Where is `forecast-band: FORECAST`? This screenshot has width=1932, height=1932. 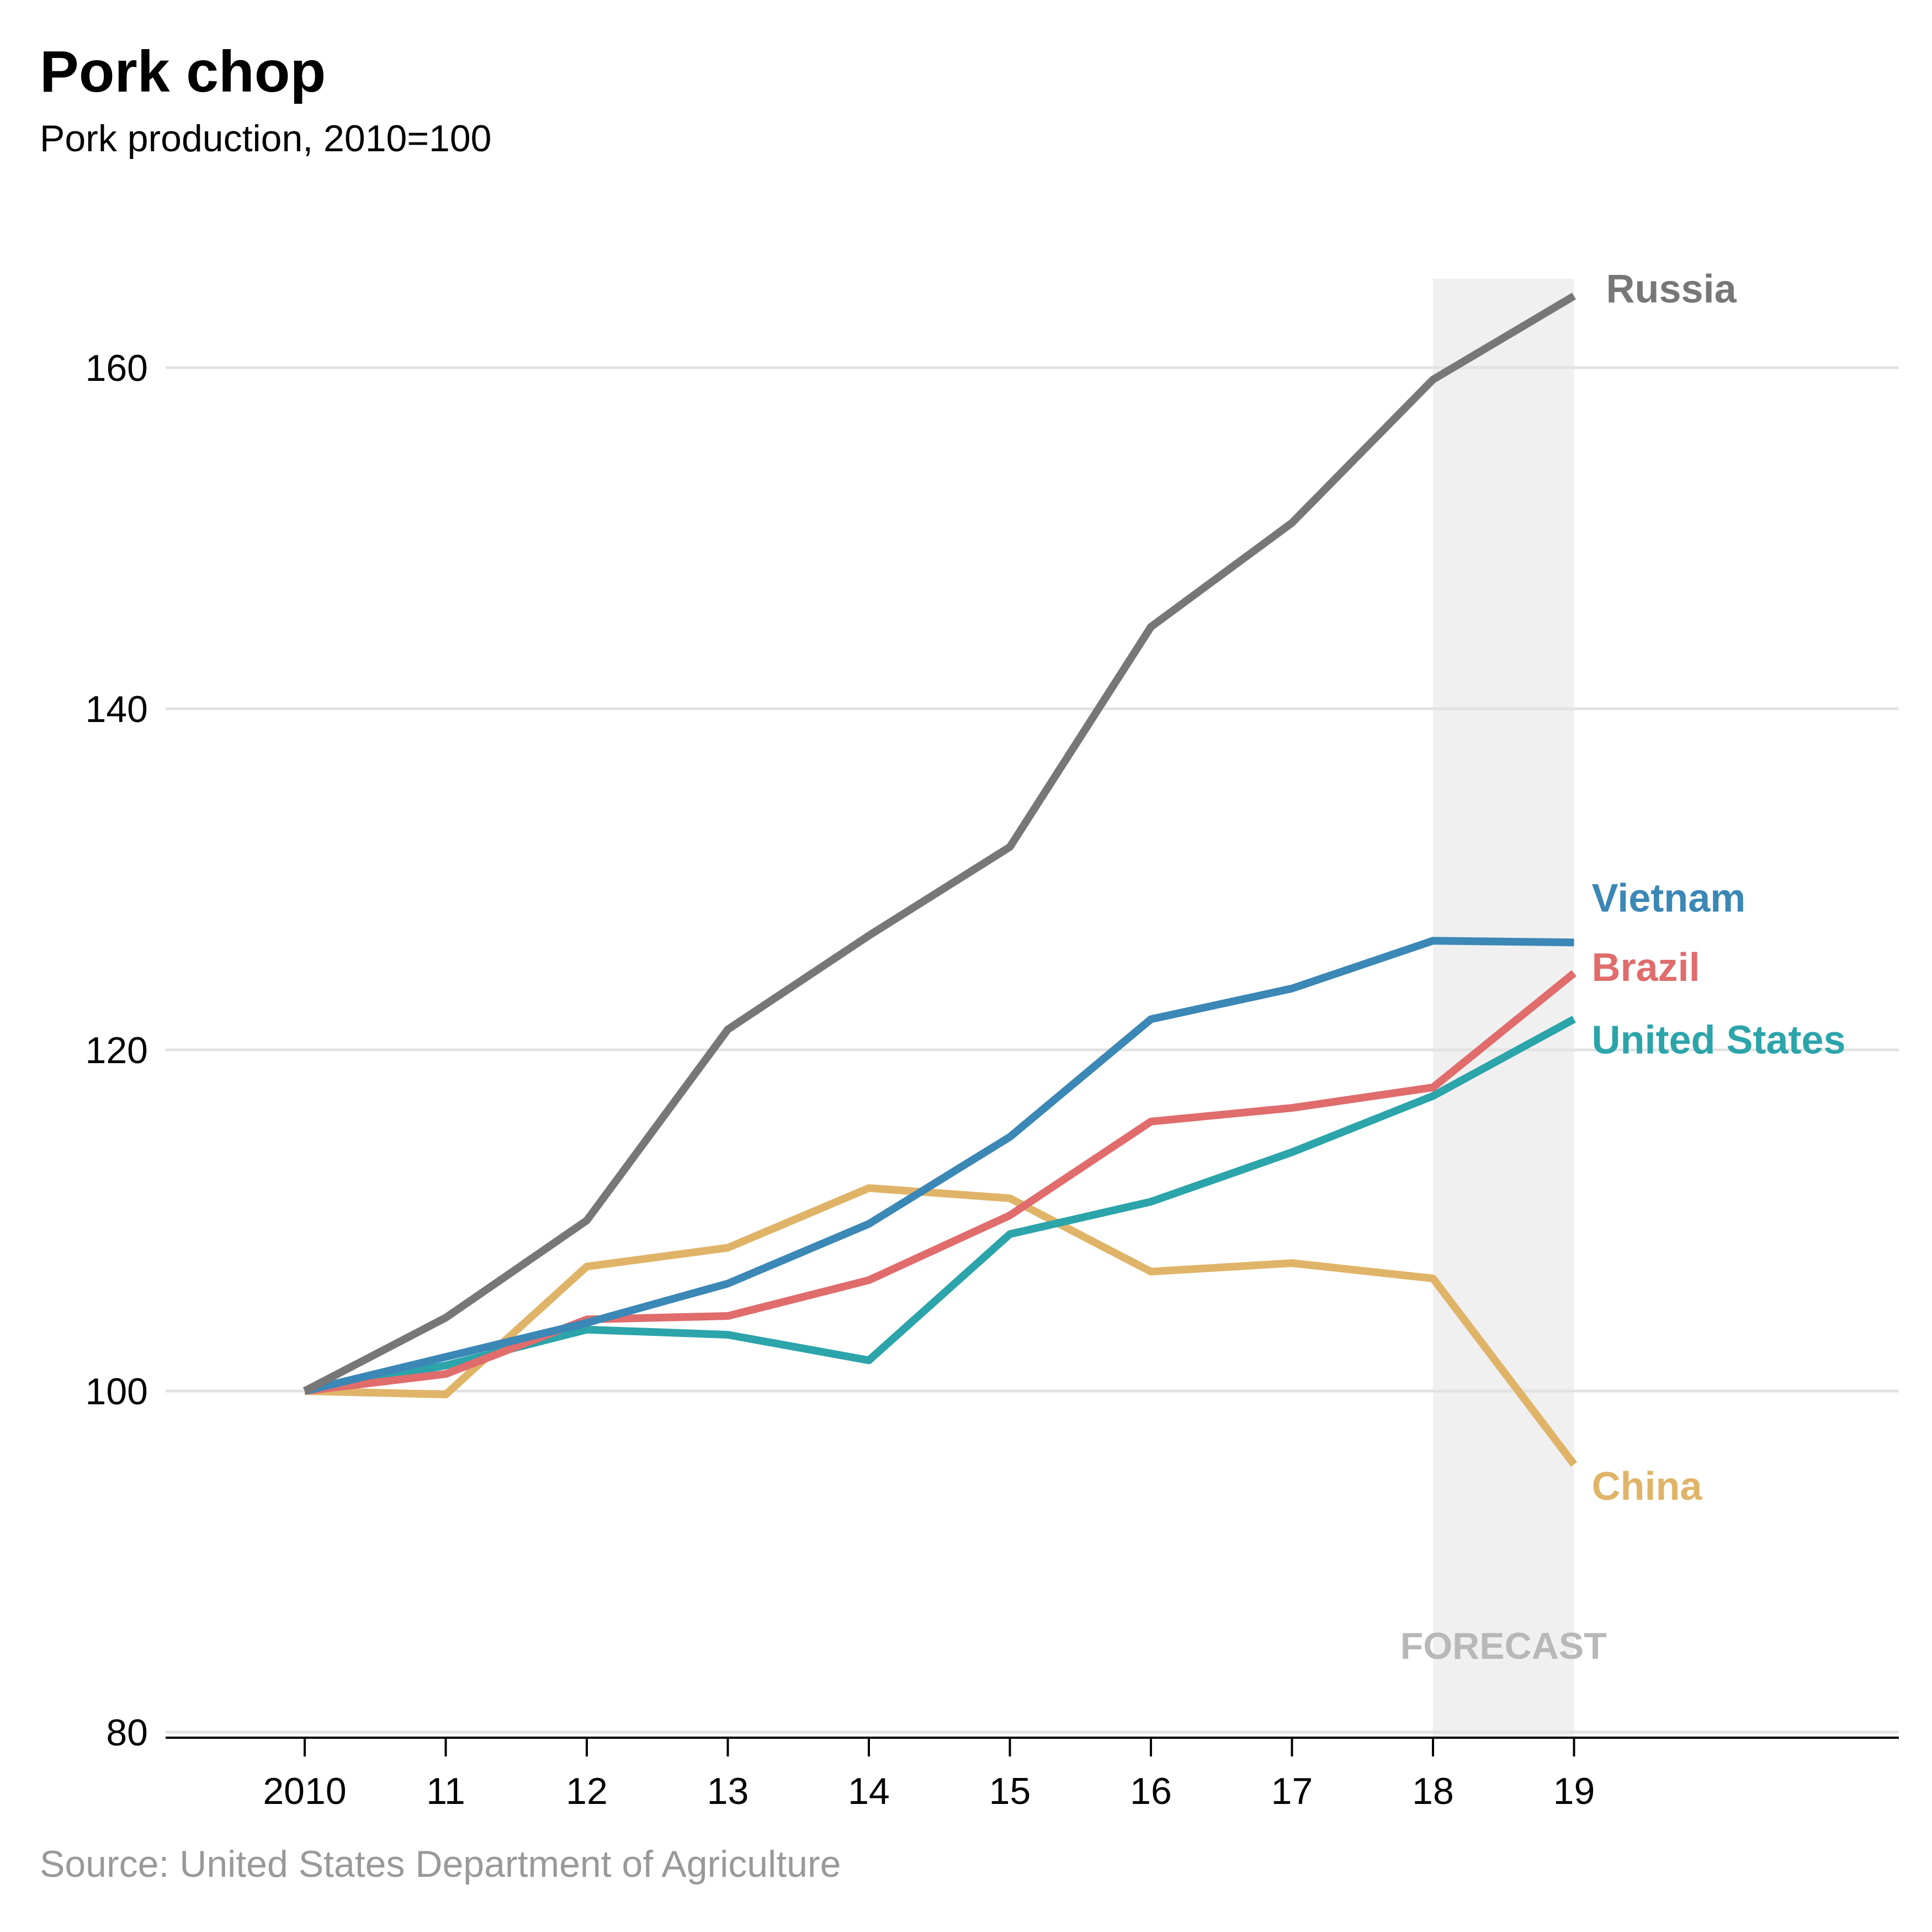 forecast-band: FORECAST is located at coordinates (1504, 1009).